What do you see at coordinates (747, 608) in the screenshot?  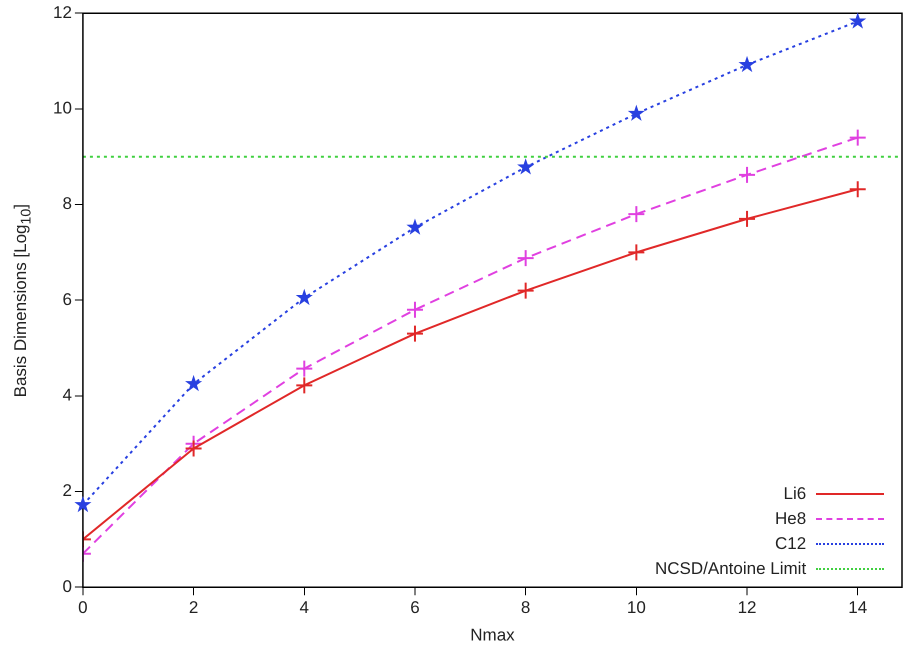 I see `x-tick-label: 12` at bounding box center [747, 608].